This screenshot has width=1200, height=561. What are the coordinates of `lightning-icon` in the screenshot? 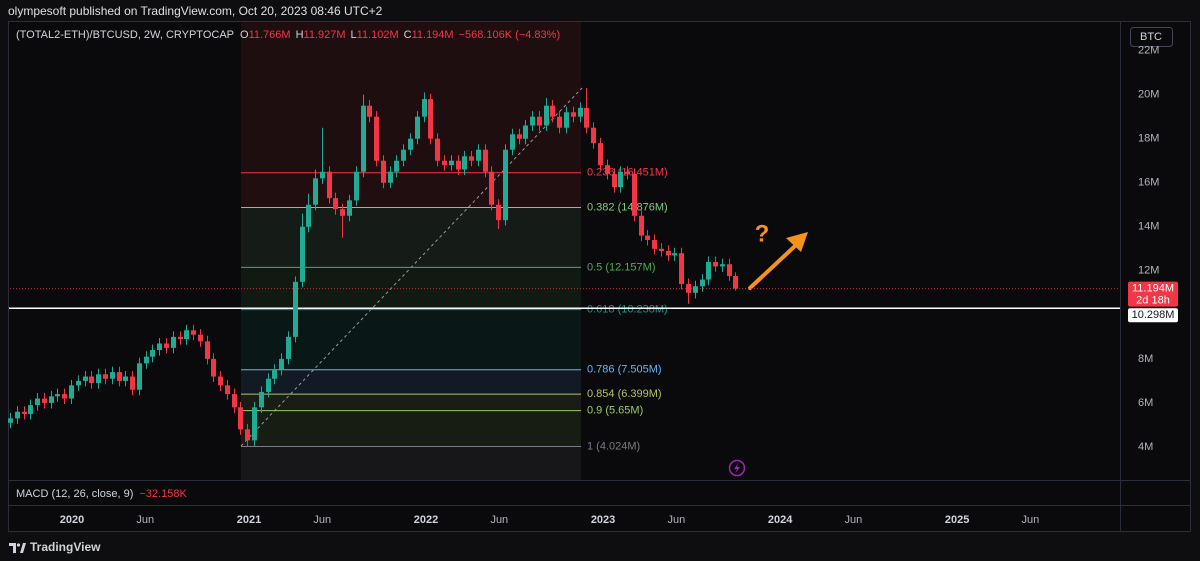 It's located at (737, 468).